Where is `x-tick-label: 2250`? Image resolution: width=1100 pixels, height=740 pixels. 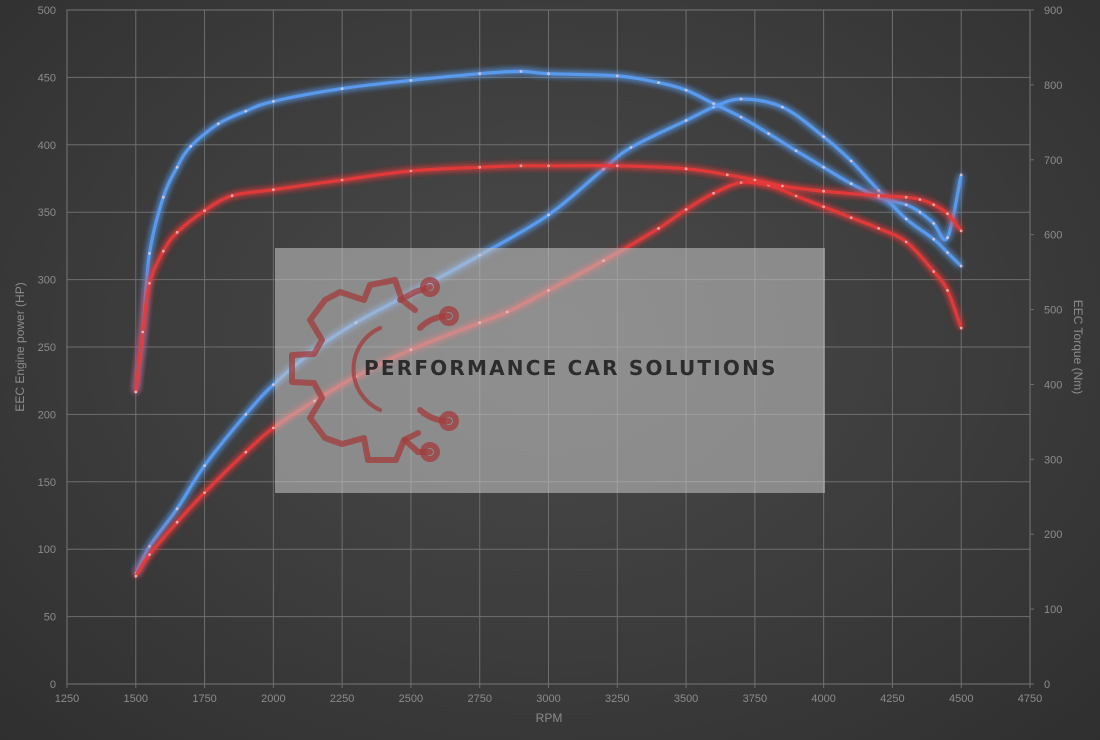
x-tick-label: 2250 is located at coordinates (342, 699).